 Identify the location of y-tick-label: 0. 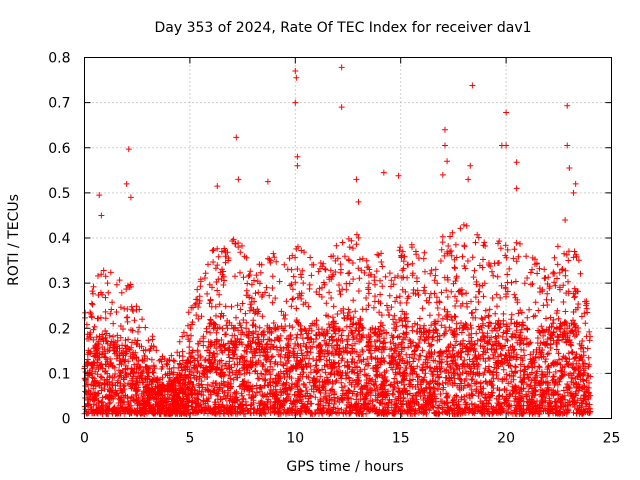
(66, 420).